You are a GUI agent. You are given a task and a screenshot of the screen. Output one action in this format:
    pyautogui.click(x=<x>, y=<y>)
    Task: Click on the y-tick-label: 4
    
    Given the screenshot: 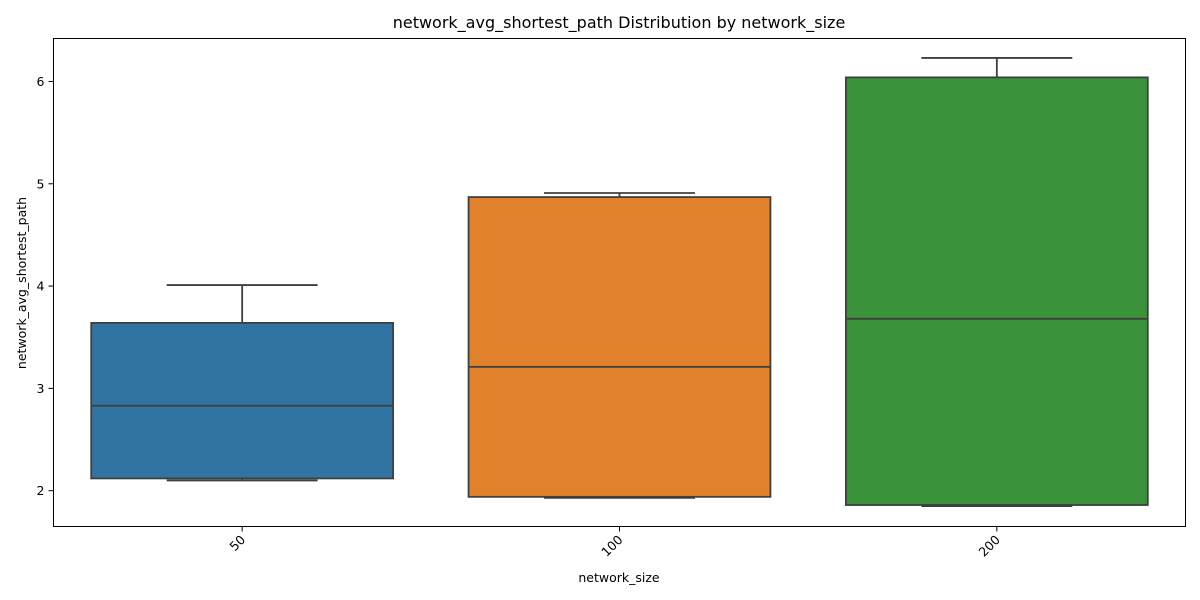 What is the action you would take?
    pyautogui.click(x=41, y=286)
    